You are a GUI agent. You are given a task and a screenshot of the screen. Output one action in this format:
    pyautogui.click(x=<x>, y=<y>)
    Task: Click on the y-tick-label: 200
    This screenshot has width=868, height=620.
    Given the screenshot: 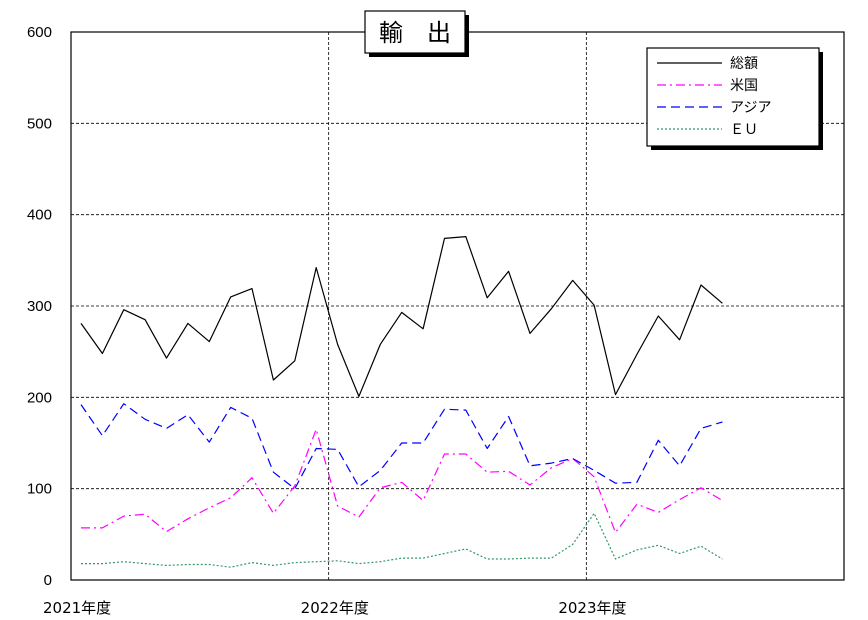 What is the action you would take?
    pyautogui.click(x=39, y=397)
    